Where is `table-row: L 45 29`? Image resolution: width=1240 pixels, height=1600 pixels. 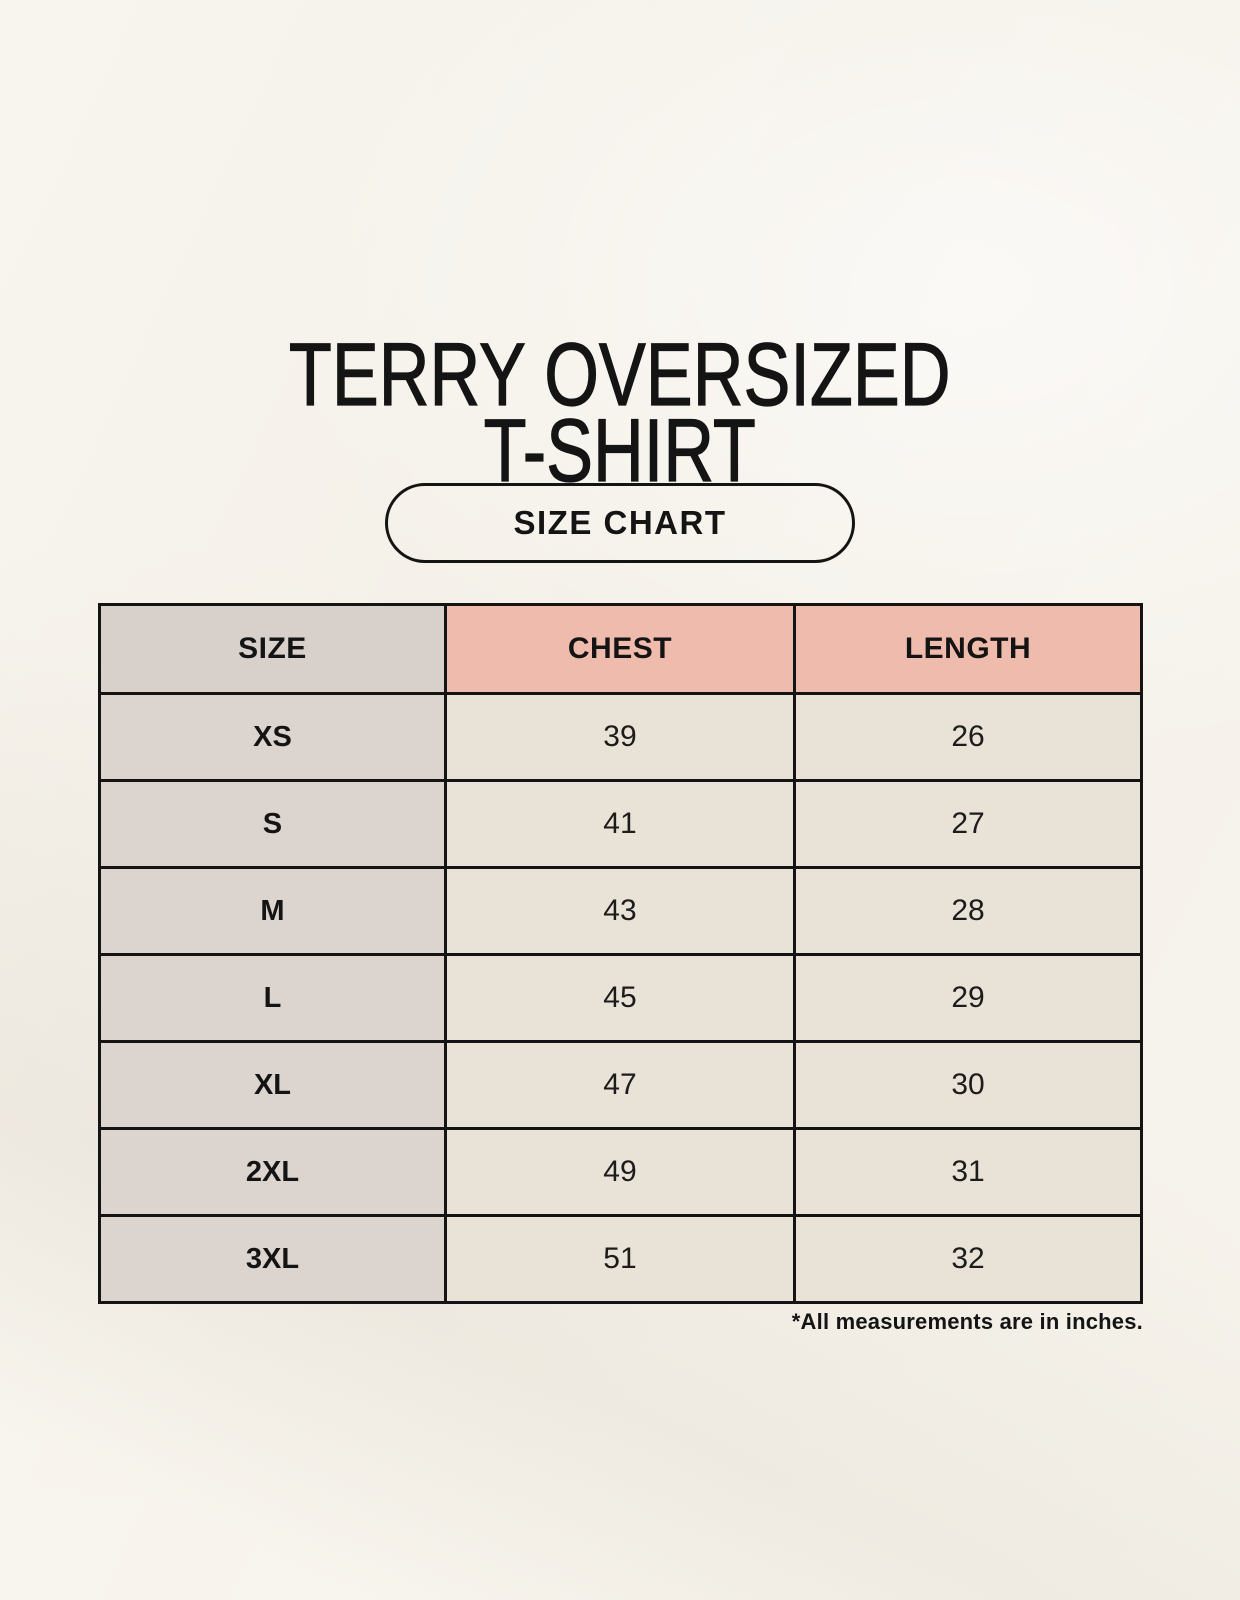
table-row: L 45 29 is located at coordinates (620, 998).